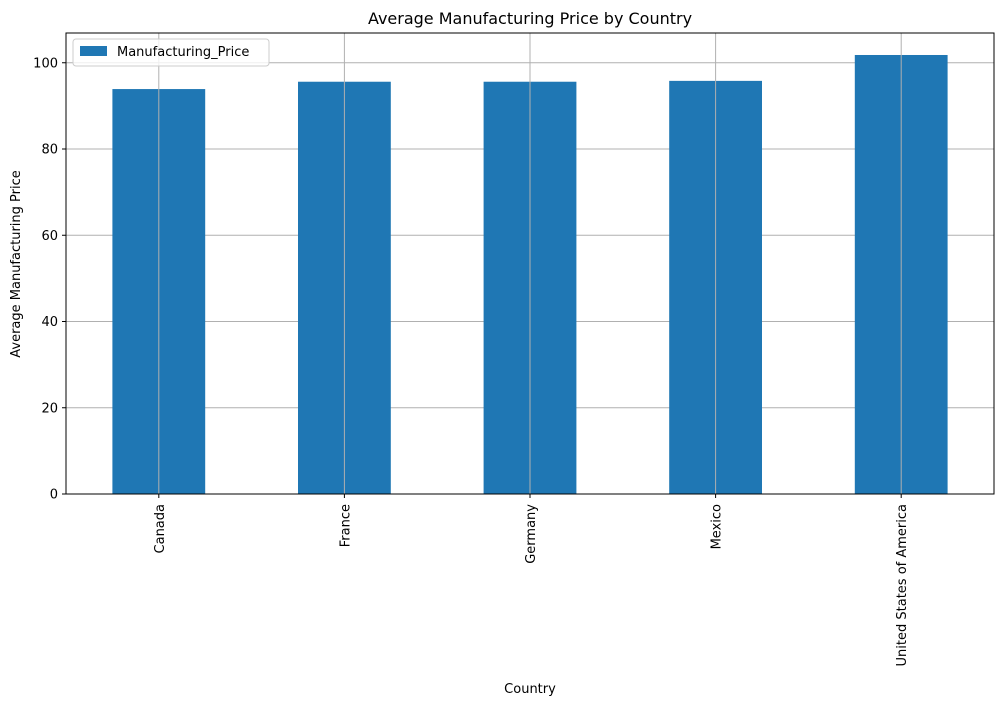  What do you see at coordinates (45, 63) in the screenshot?
I see `y-tick-label: 100` at bounding box center [45, 63].